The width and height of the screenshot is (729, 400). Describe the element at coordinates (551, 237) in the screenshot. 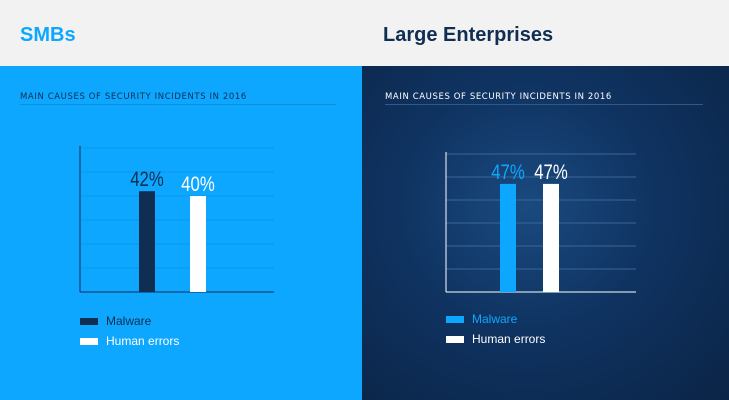

I see `enterprise-bar-human-errors` at that location.